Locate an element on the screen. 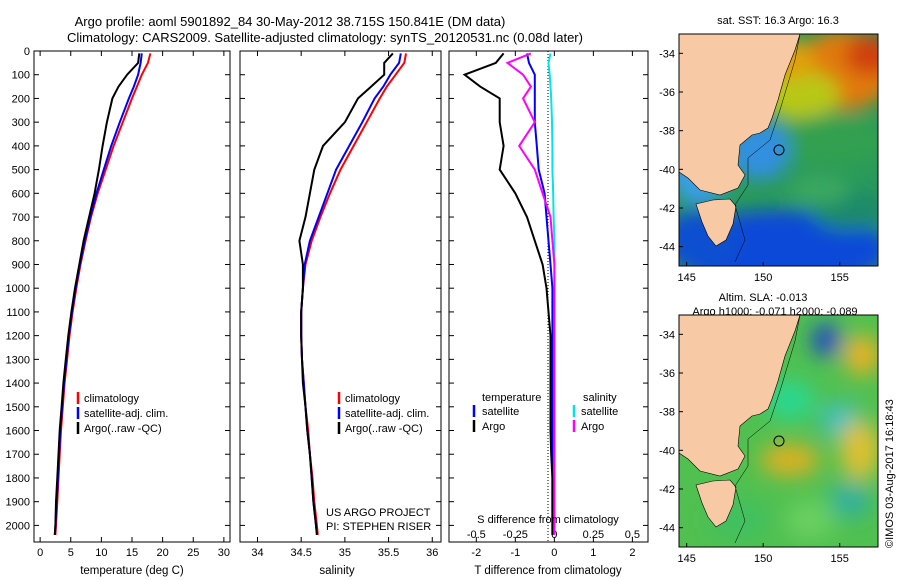 The image size is (900, 580). legend-t-argo-label: Argo is located at coordinates (493, 427).